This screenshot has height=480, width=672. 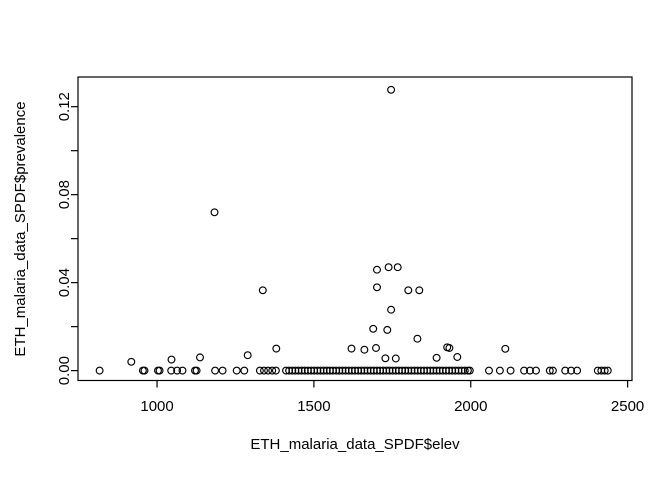 I want to click on y-tick-label: 0.12, so click(x=64, y=106).